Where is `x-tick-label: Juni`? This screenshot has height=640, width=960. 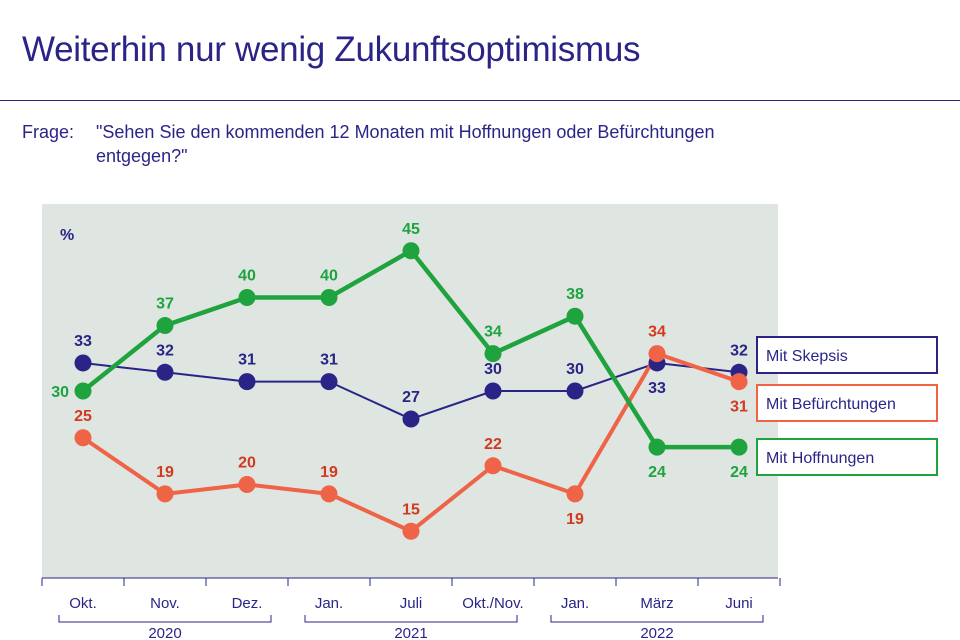 x-tick-label: Juni is located at coordinates (739, 603).